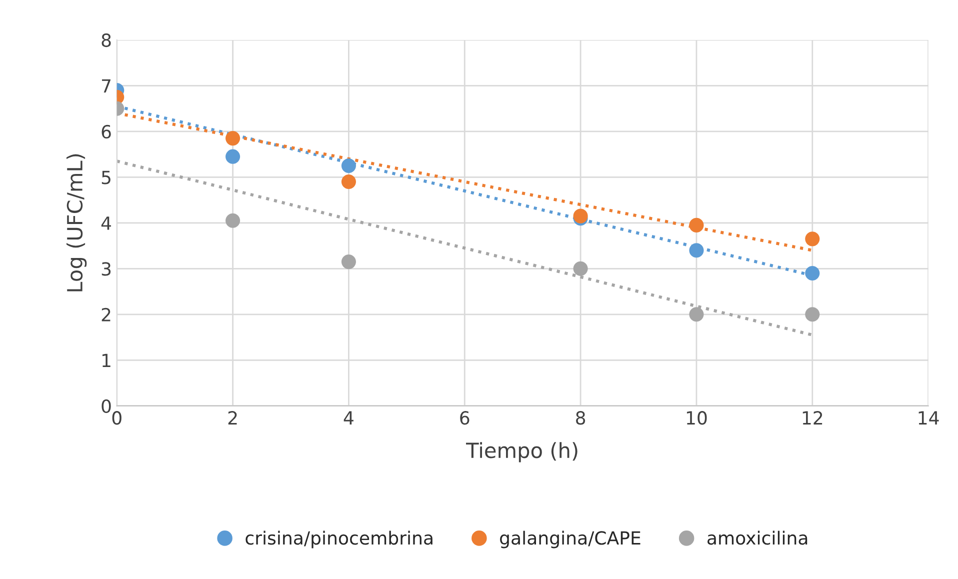 This screenshot has height=579, width=958. What do you see at coordinates (76, 223) in the screenshot?
I see `y-axis-title: Log (UFC/mL)` at bounding box center [76, 223].